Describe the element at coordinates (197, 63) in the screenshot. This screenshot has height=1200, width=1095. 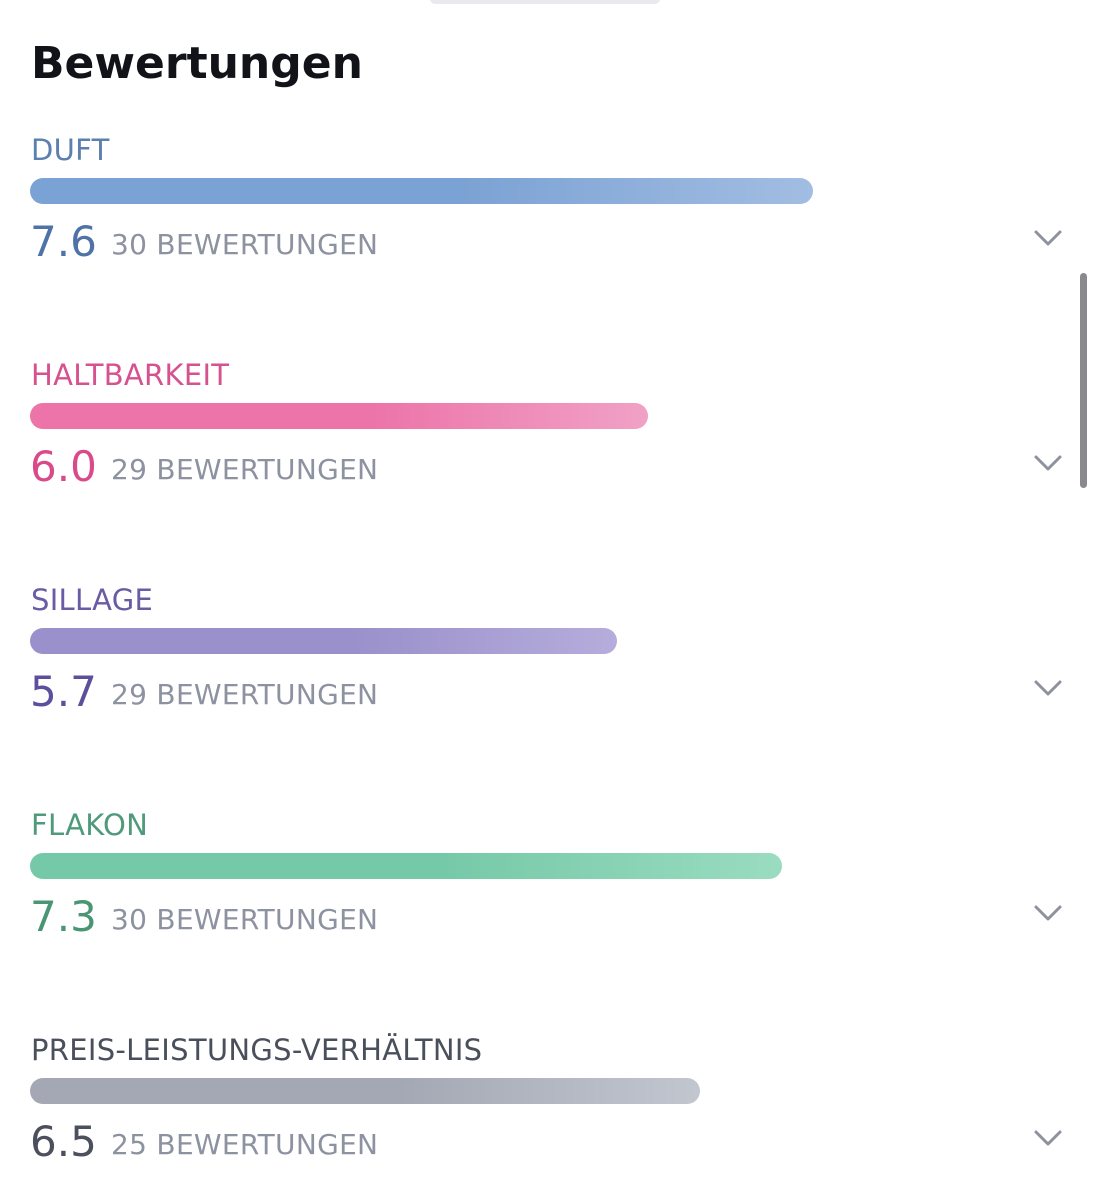
I see `page-title: Bewertungen` at that location.